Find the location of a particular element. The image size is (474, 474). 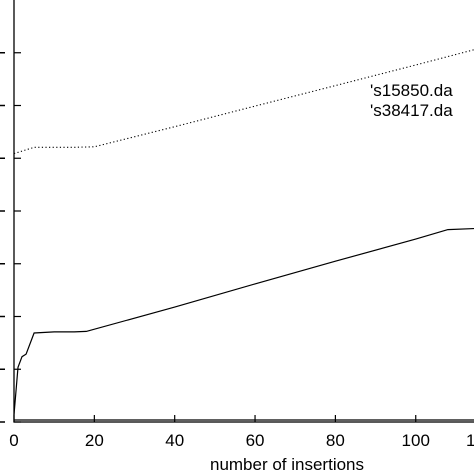

x-tick-label: 60 is located at coordinates (255, 440).